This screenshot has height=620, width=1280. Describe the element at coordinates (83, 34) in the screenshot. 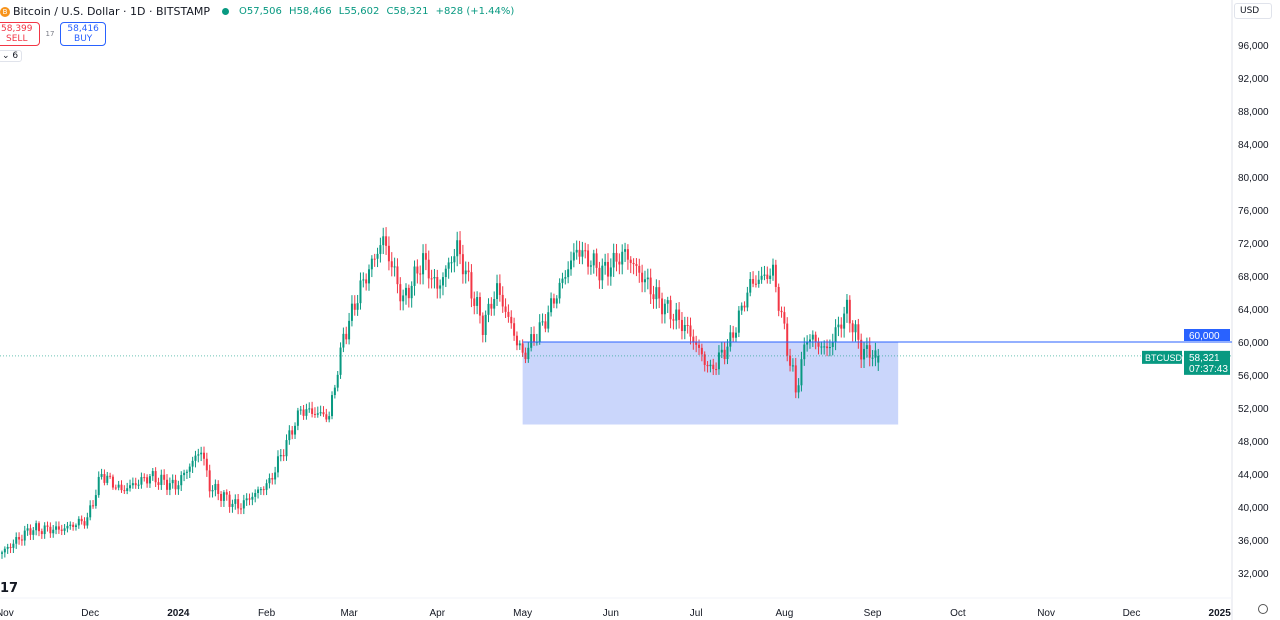

I see `buy-button: 58,416 BUY` at that location.